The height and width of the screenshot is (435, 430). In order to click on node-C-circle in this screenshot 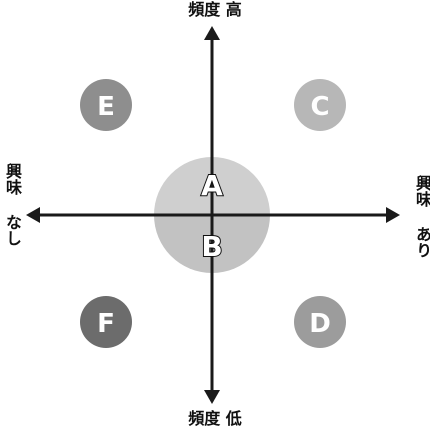, I will do `click(320, 105)`.